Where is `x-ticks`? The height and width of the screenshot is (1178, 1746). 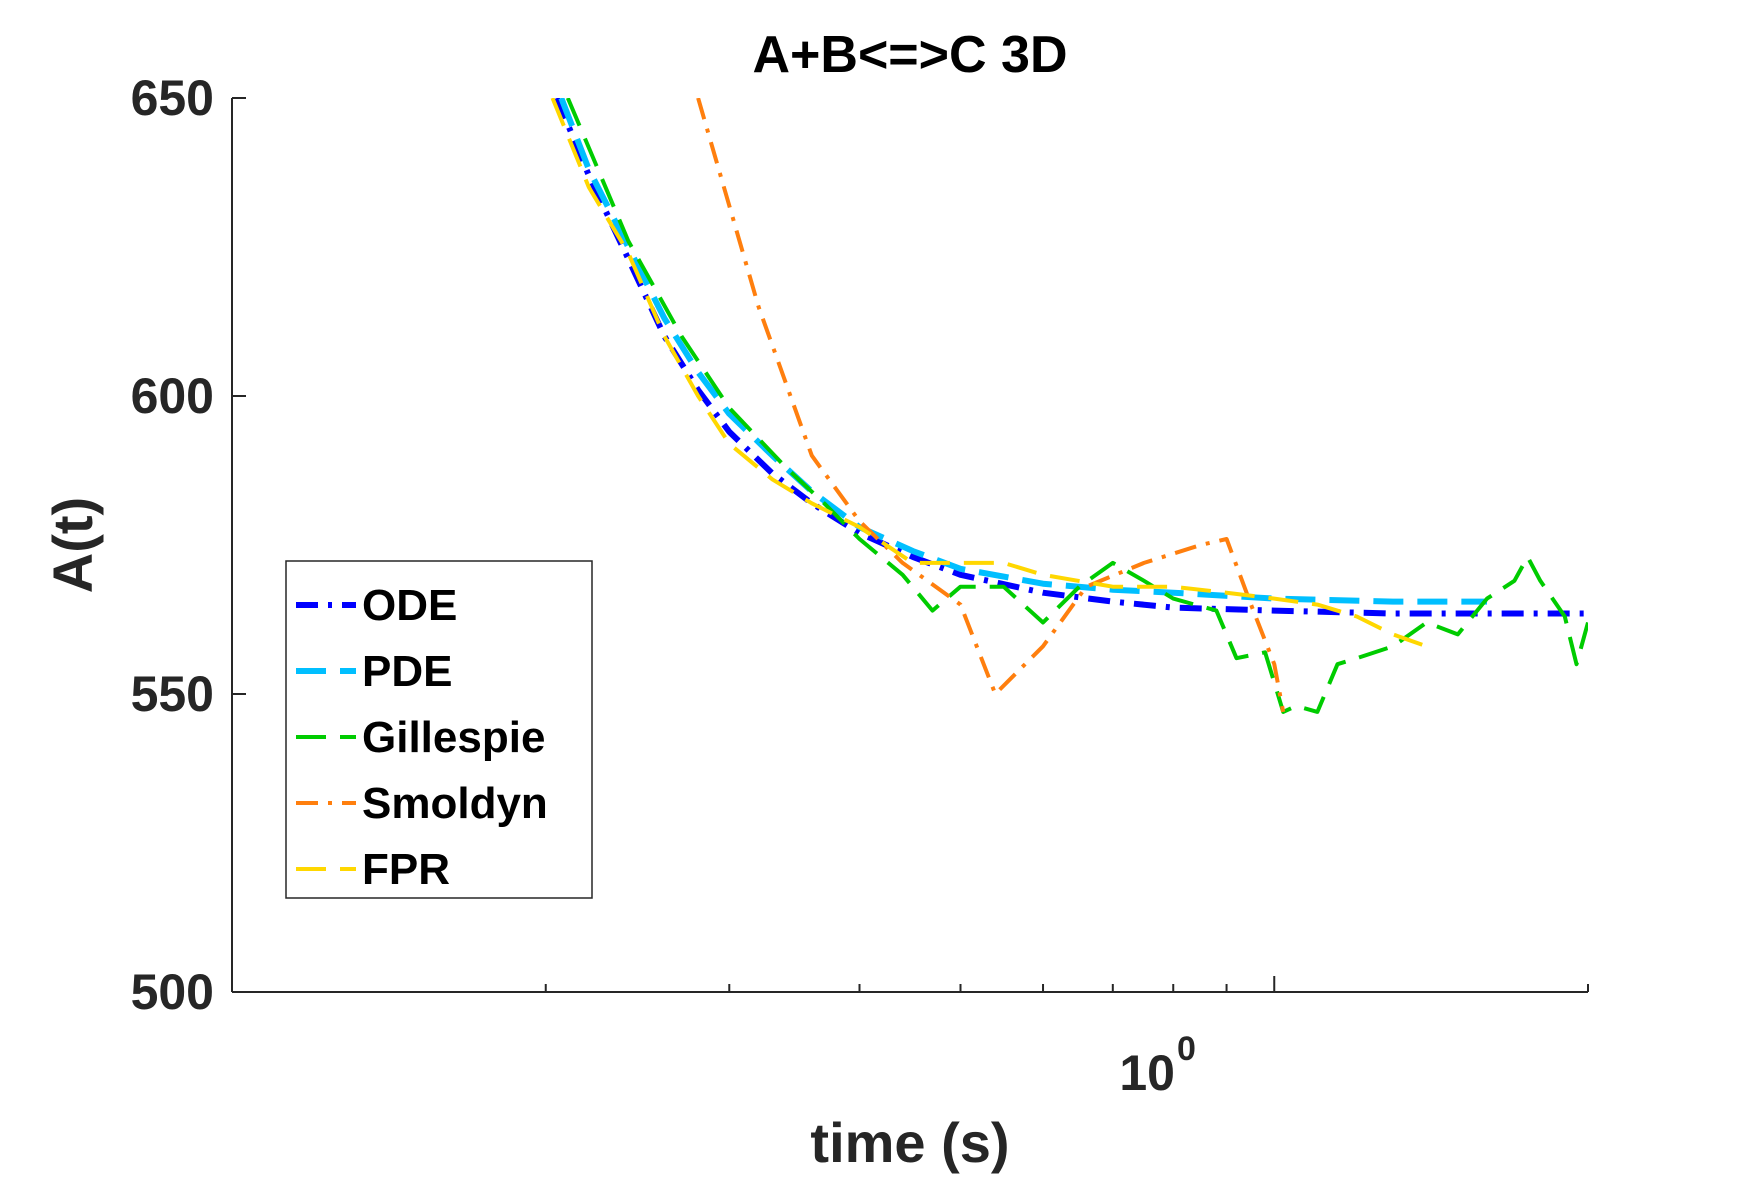
x-ticks is located at coordinates (1066, 984).